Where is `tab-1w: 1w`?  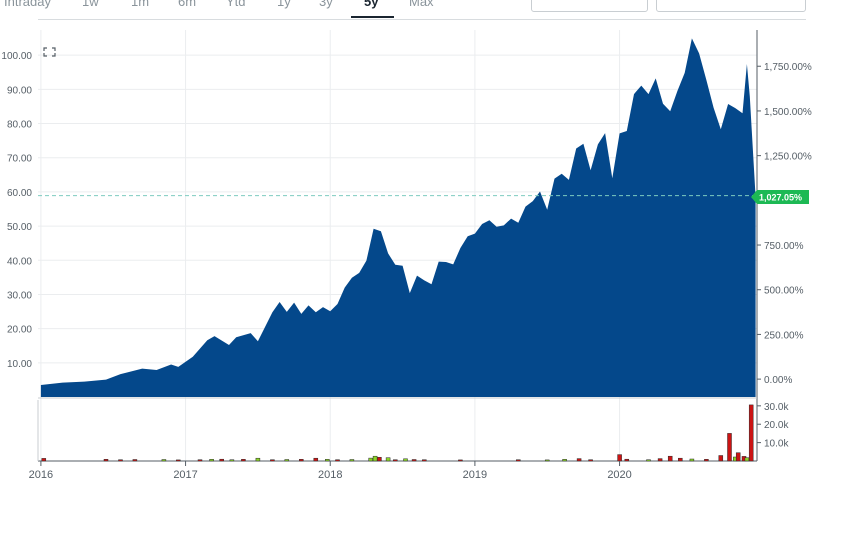 tab-1w: 1w is located at coordinates (90, 4).